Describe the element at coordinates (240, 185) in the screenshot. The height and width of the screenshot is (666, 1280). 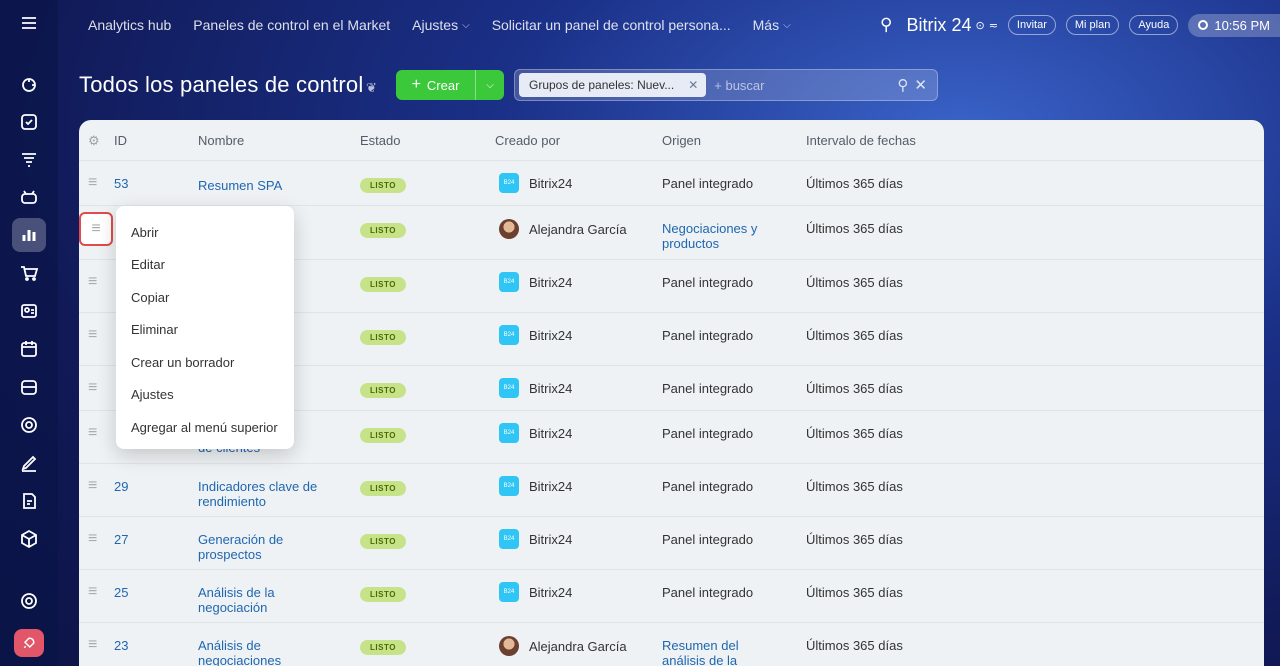
I see `row-name: Resumen SPA` at that location.